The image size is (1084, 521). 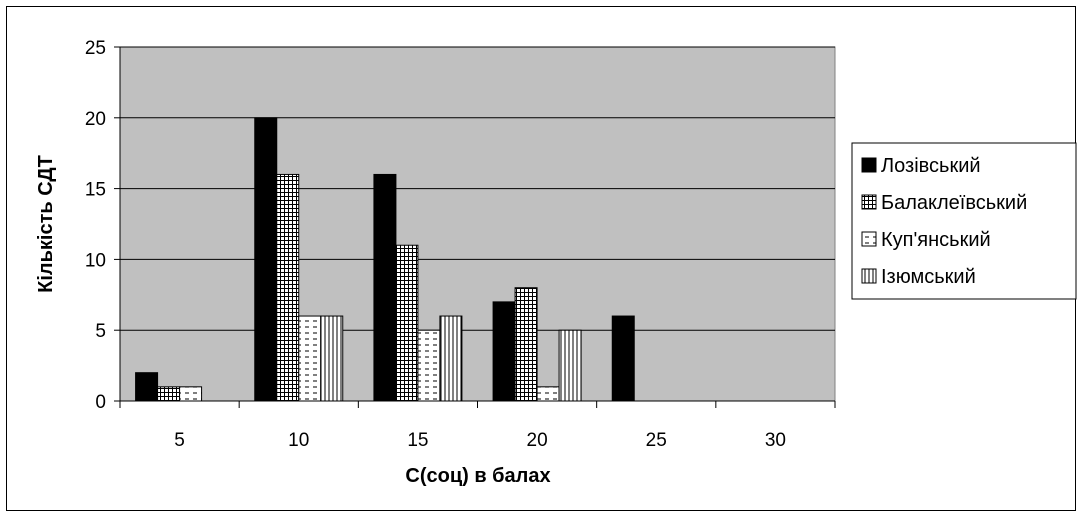 I want to click on x-tick-label: 15, so click(x=417, y=440).